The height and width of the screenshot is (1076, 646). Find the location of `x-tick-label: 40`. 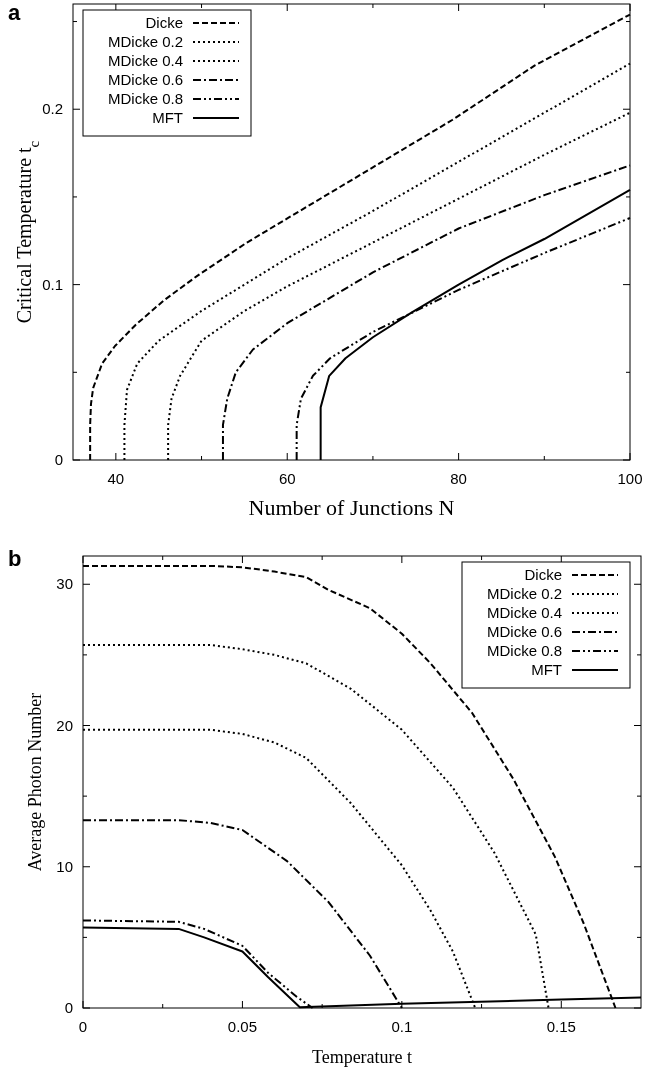

x-tick-label: 40 is located at coordinates (116, 478).